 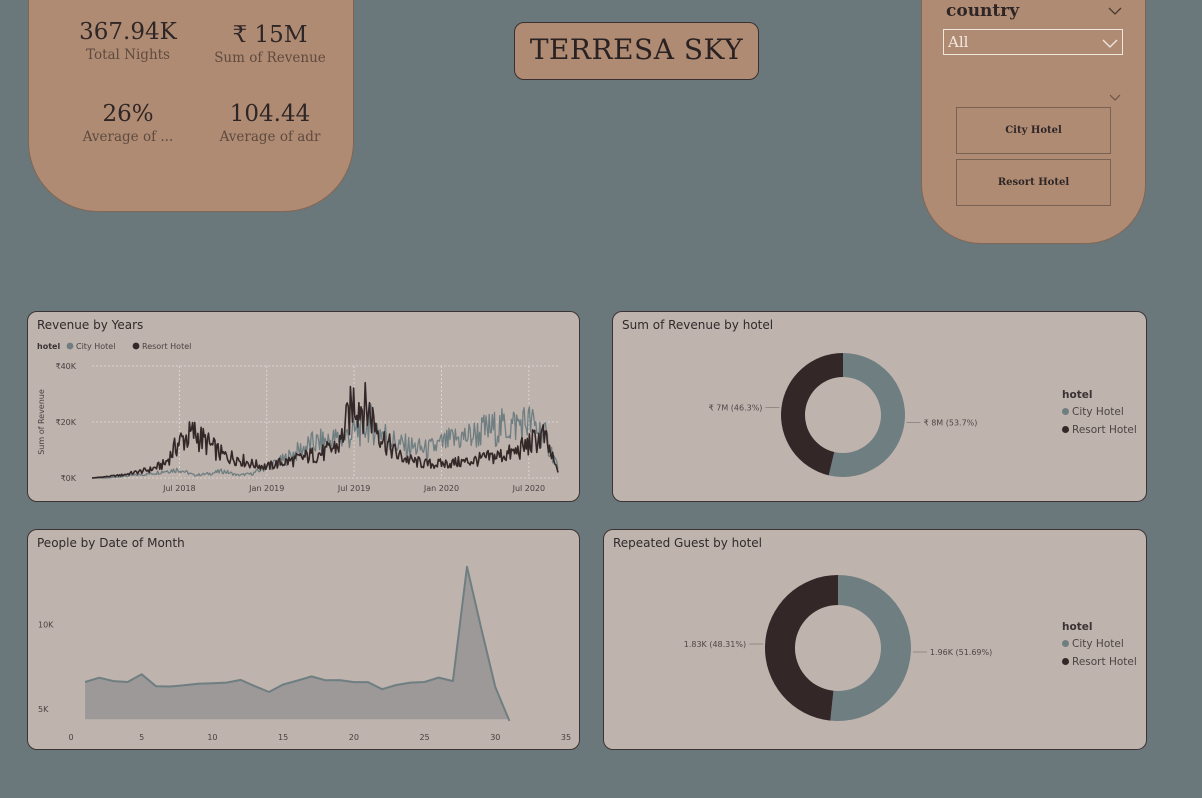 What do you see at coordinates (529, 488) in the screenshot?
I see `x-tick-label: Jul 2020` at bounding box center [529, 488].